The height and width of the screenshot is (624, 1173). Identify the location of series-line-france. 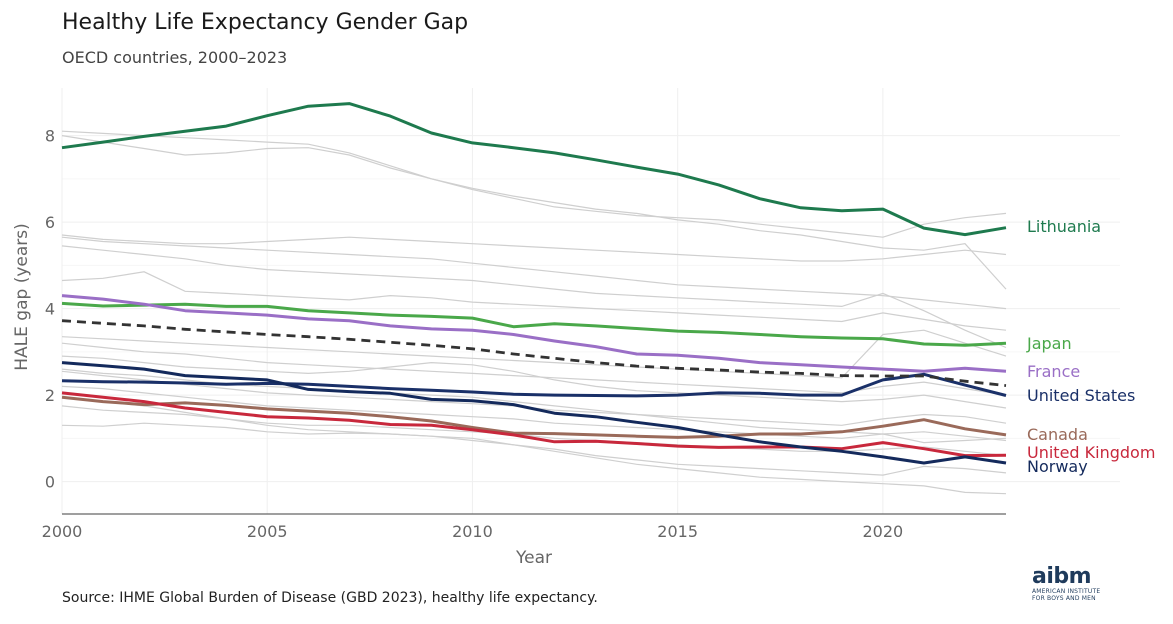
(534, 333).